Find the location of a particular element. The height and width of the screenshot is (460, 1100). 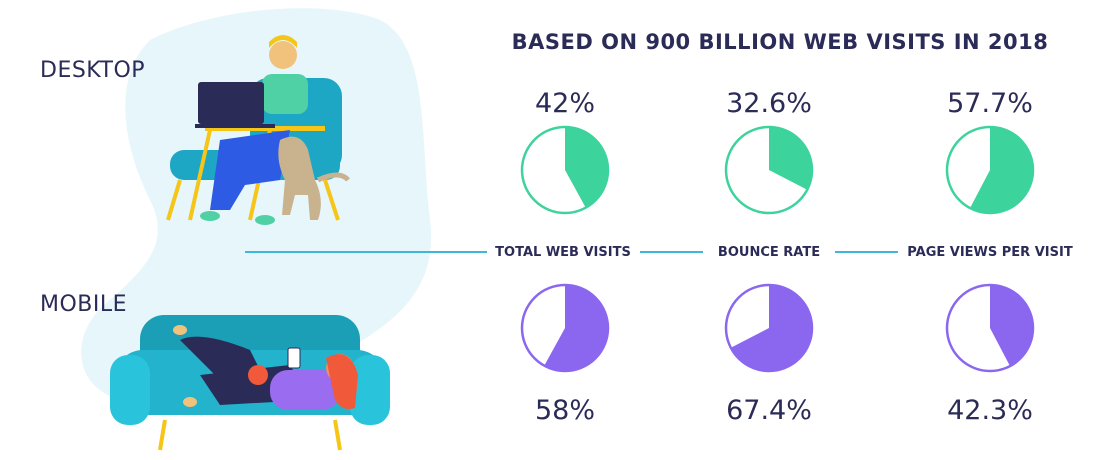

mobile-value-label: 67.4% is located at coordinates (769, 410).